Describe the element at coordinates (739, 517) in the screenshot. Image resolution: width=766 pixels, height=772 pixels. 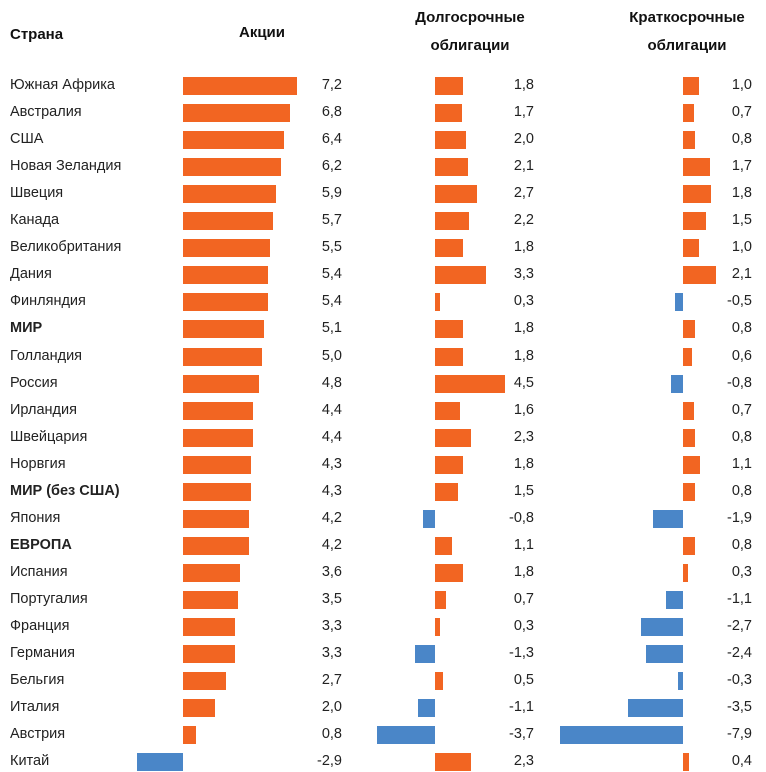
I see `short_bonds-value-label: -1,9` at that location.